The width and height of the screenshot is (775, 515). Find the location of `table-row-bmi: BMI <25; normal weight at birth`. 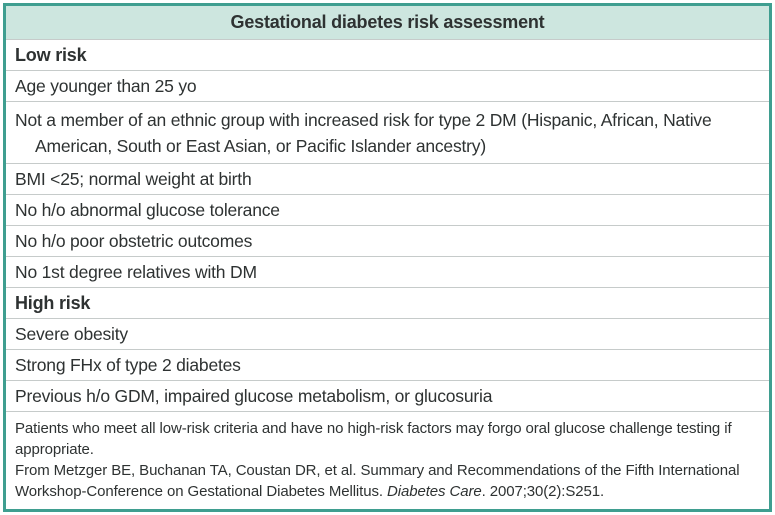

table-row-bmi: BMI <25; normal weight at birth is located at coordinates (387, 179).